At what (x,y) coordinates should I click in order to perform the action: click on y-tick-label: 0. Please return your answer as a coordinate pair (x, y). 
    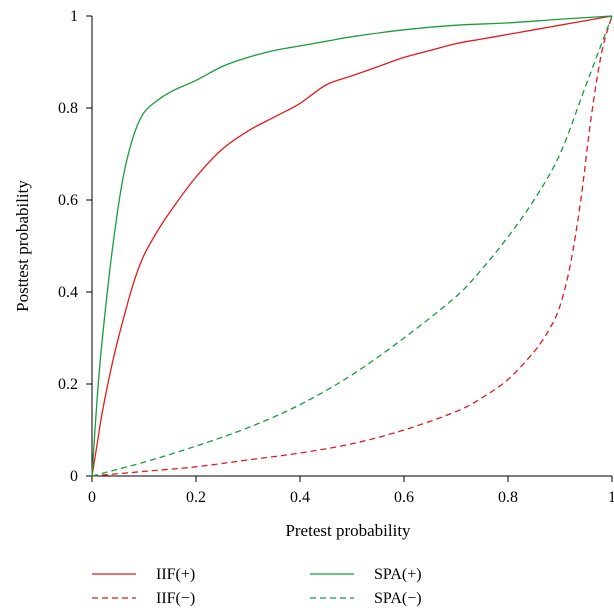
    Looking at the image, I should click on (74, 476).